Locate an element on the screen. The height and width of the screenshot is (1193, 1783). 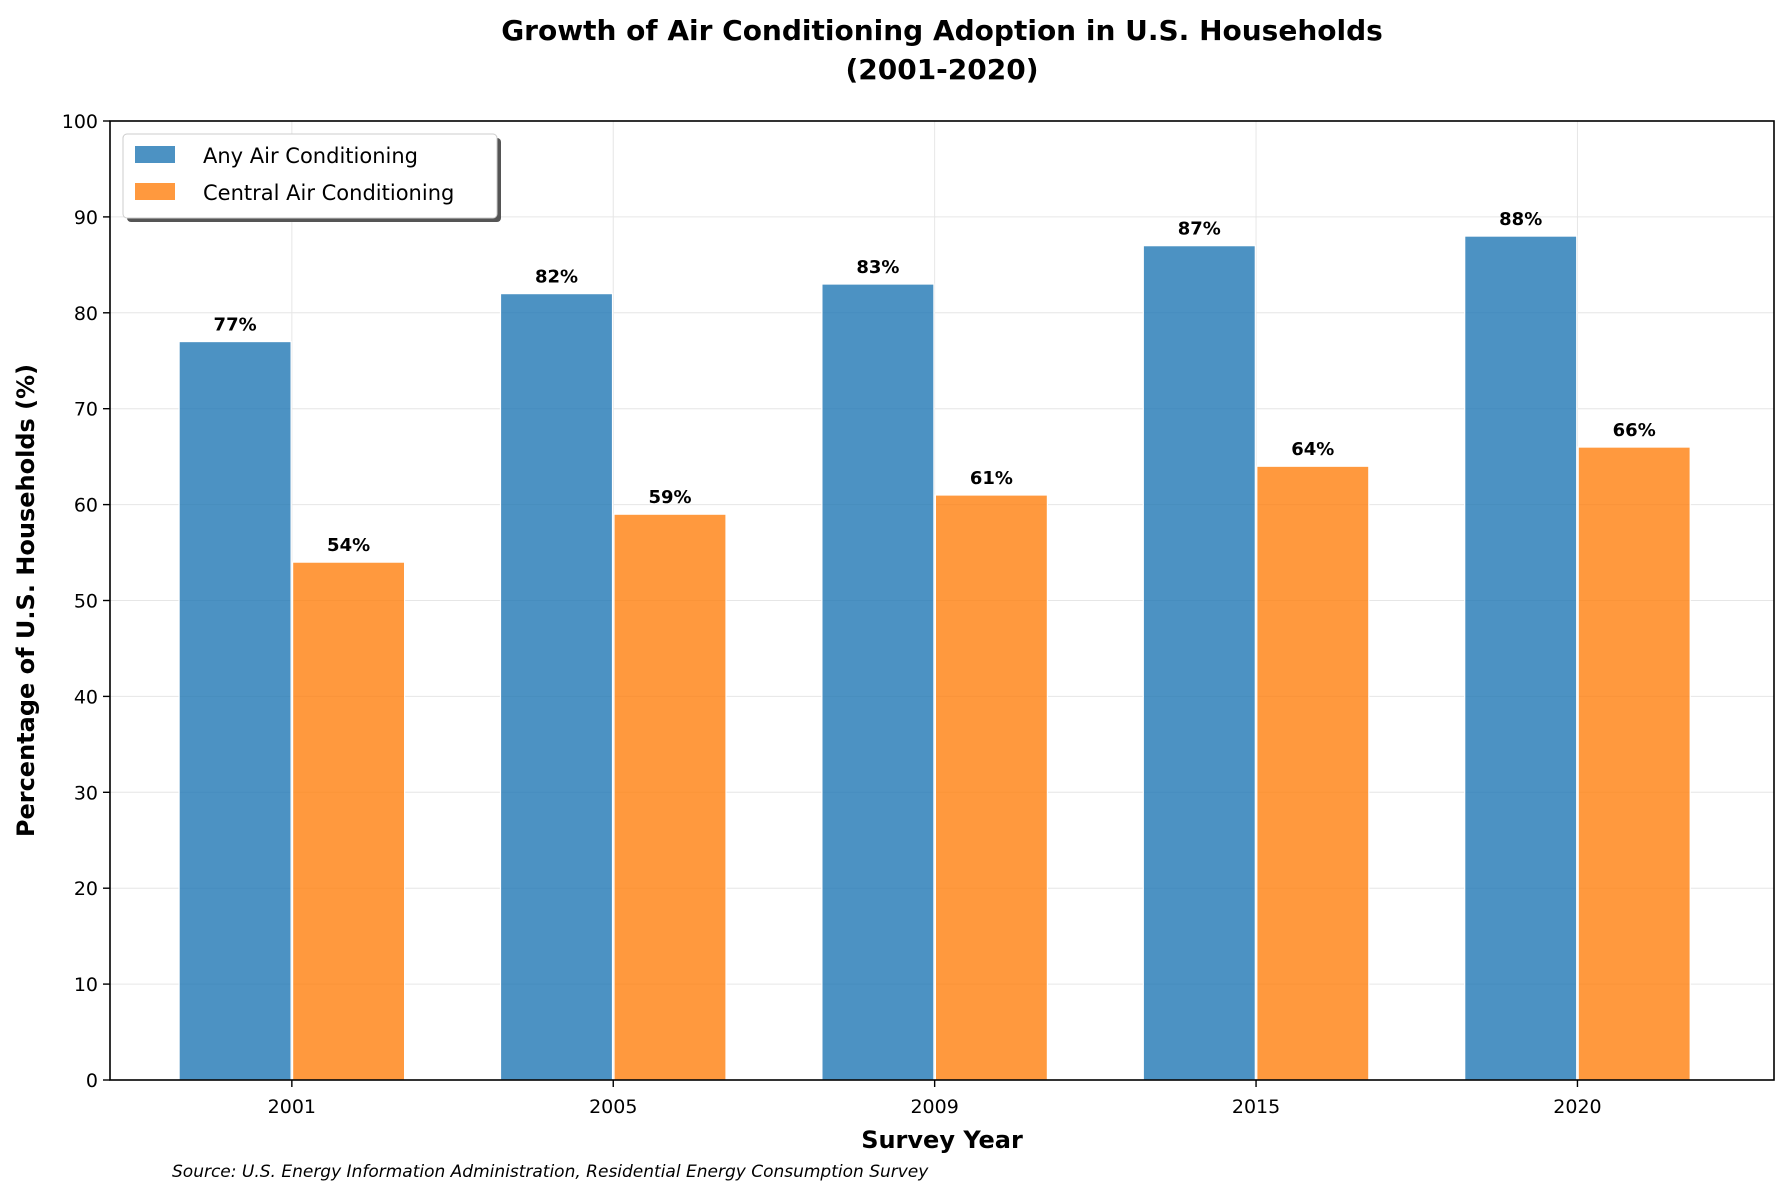
y-tick-label: 90 is located at coordinates (86, 218).